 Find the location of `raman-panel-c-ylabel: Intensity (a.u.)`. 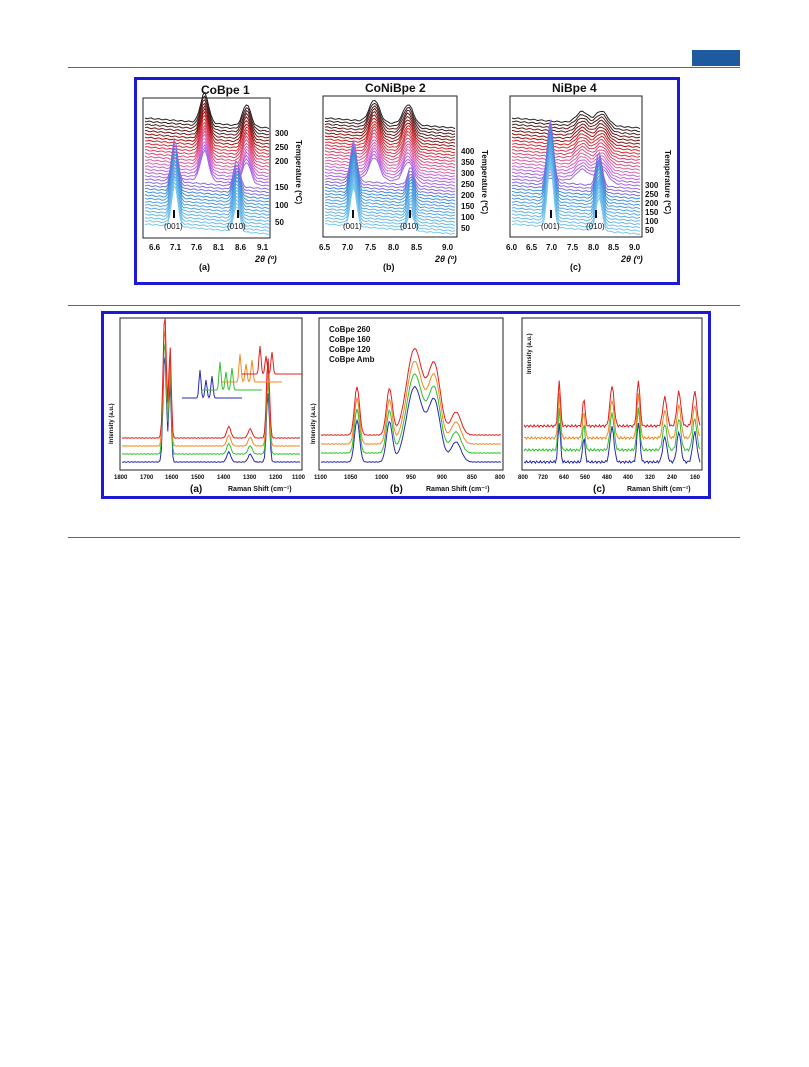

raman-panel-c-ylabel: Intensity (a.u.) is located at coordinates (530, 353).